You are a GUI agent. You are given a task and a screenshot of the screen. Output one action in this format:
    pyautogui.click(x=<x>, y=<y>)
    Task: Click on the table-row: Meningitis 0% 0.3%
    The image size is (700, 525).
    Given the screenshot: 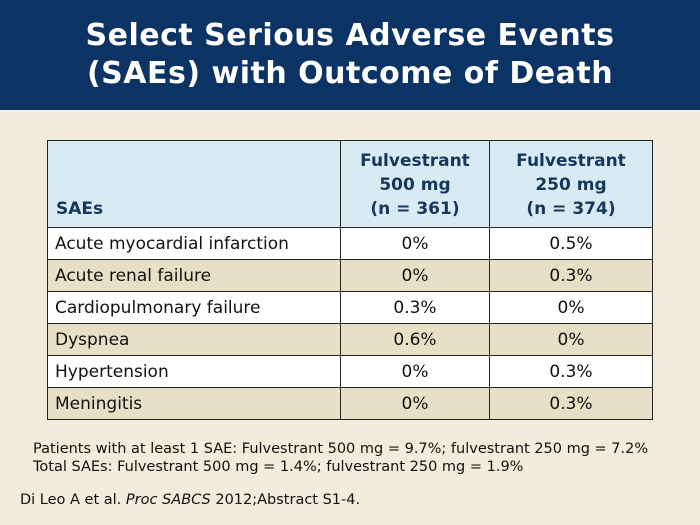 What is the action you would take?
    pyautogui.click(x=350, y=403)
    